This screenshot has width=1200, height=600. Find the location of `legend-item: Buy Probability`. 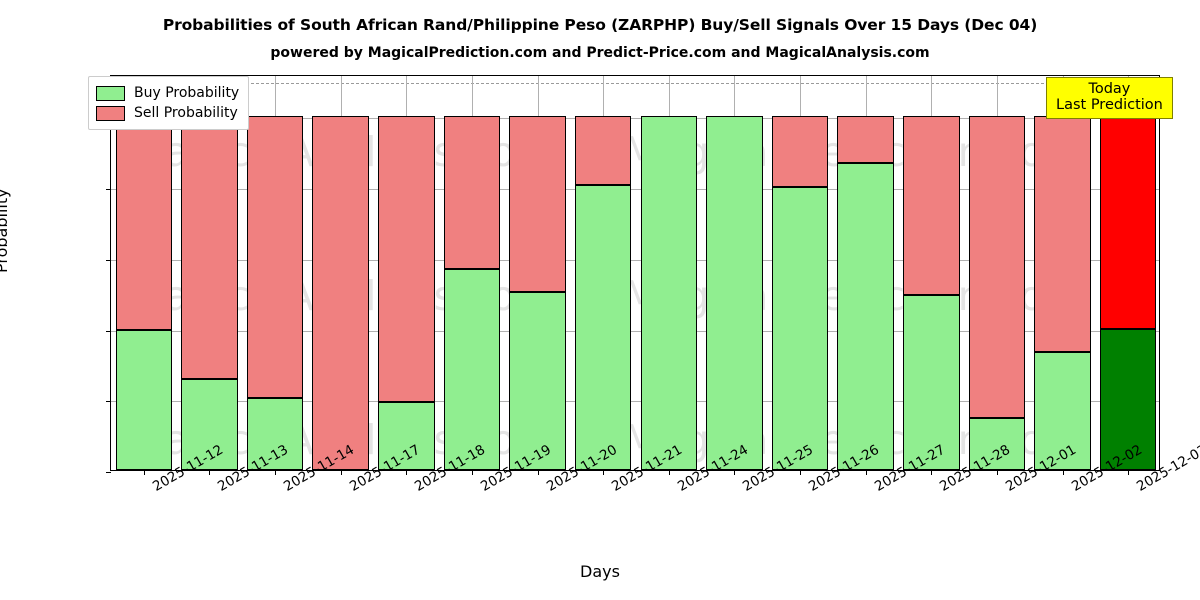

legend-item: Buy Probability is located at coordinates (167, 93).